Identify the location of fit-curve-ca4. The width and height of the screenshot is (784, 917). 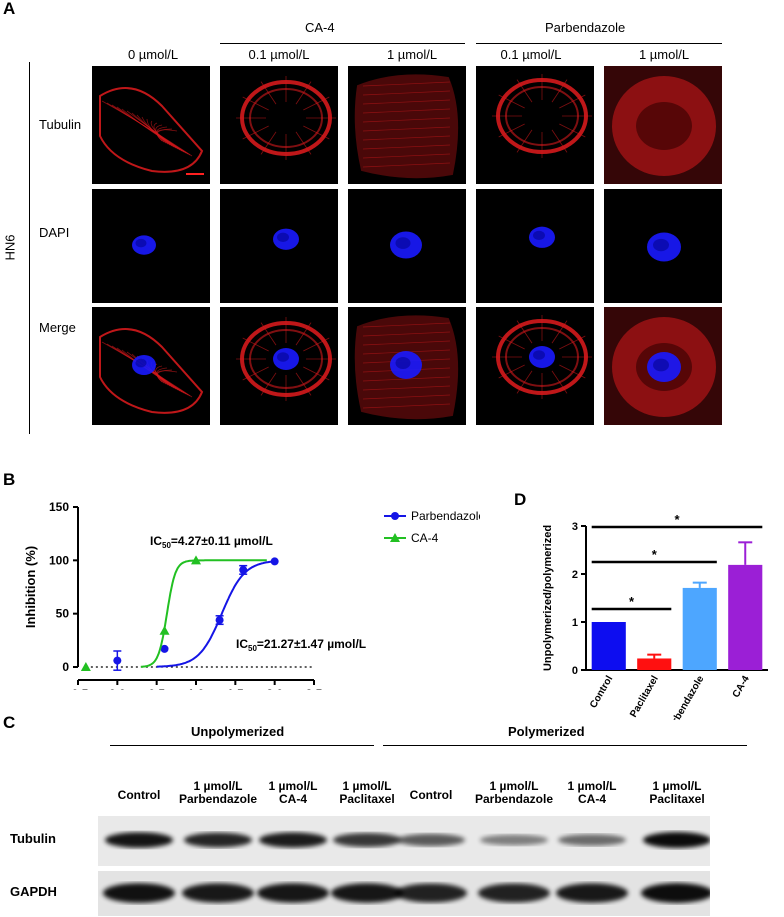
(203, 613).